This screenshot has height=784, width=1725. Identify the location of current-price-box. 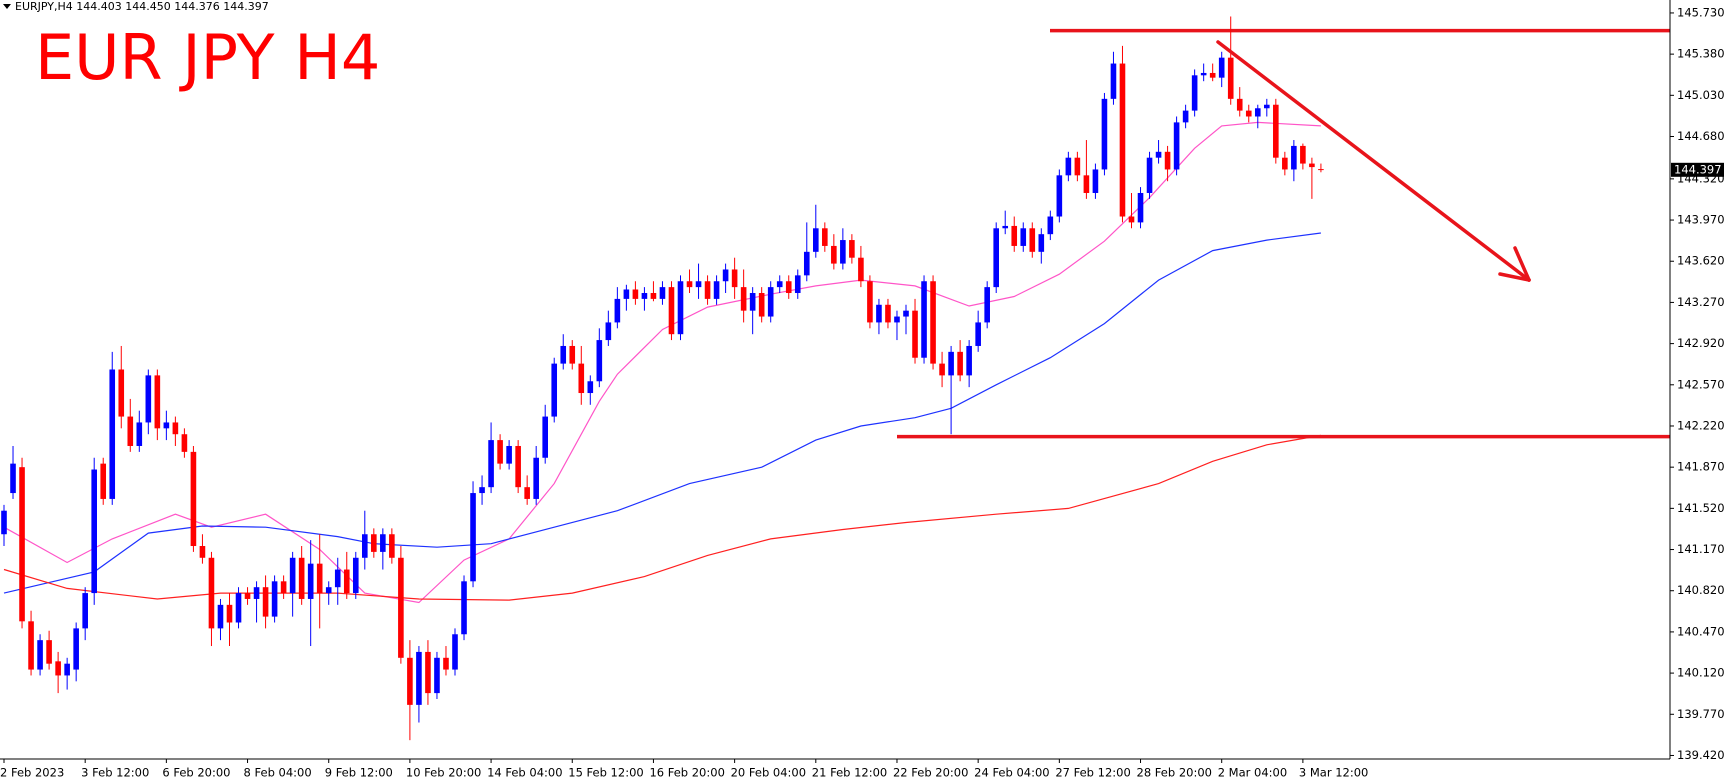
(1697, 169).